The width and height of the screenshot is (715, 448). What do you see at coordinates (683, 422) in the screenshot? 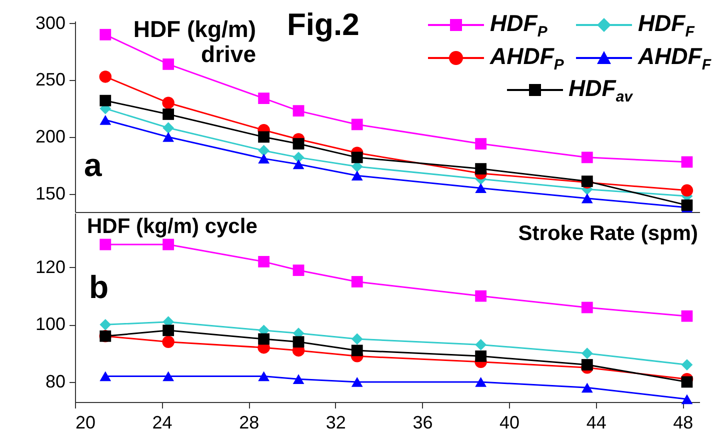
I see `x-tick-label: 48` at bounding box center [683, 422].